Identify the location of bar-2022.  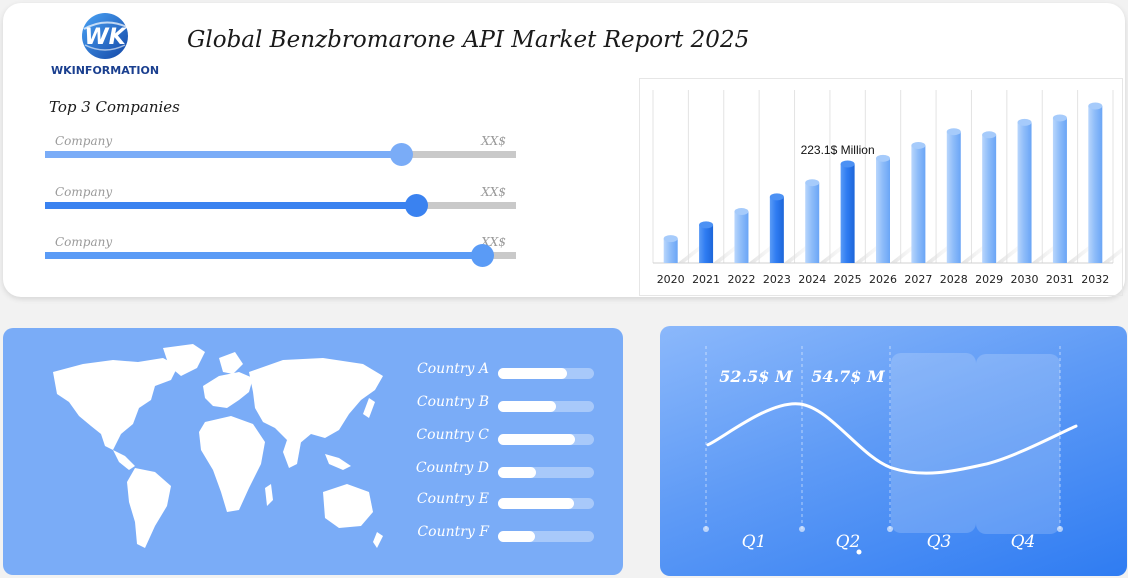
(741, 237).